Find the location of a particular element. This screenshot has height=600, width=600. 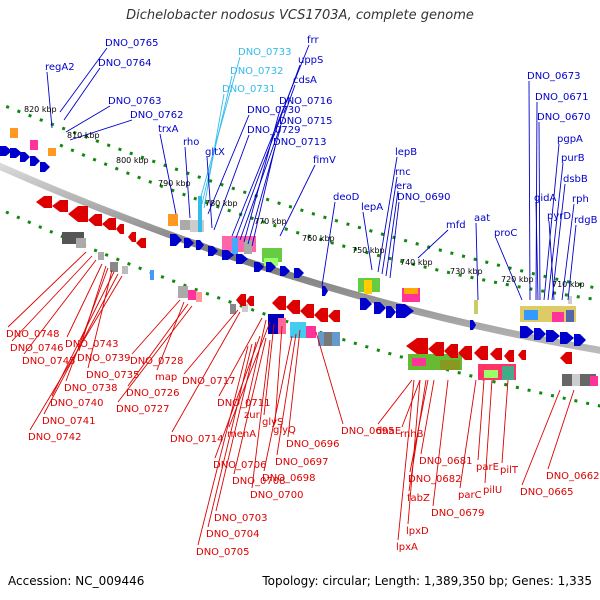

forward-gene-label: lepA is located at coordinates (372, 207).